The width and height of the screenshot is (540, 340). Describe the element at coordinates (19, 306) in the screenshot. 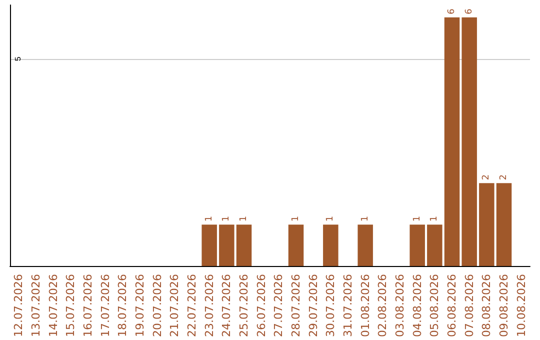

I see `x-tick-label: 12.07.2026` at that location.